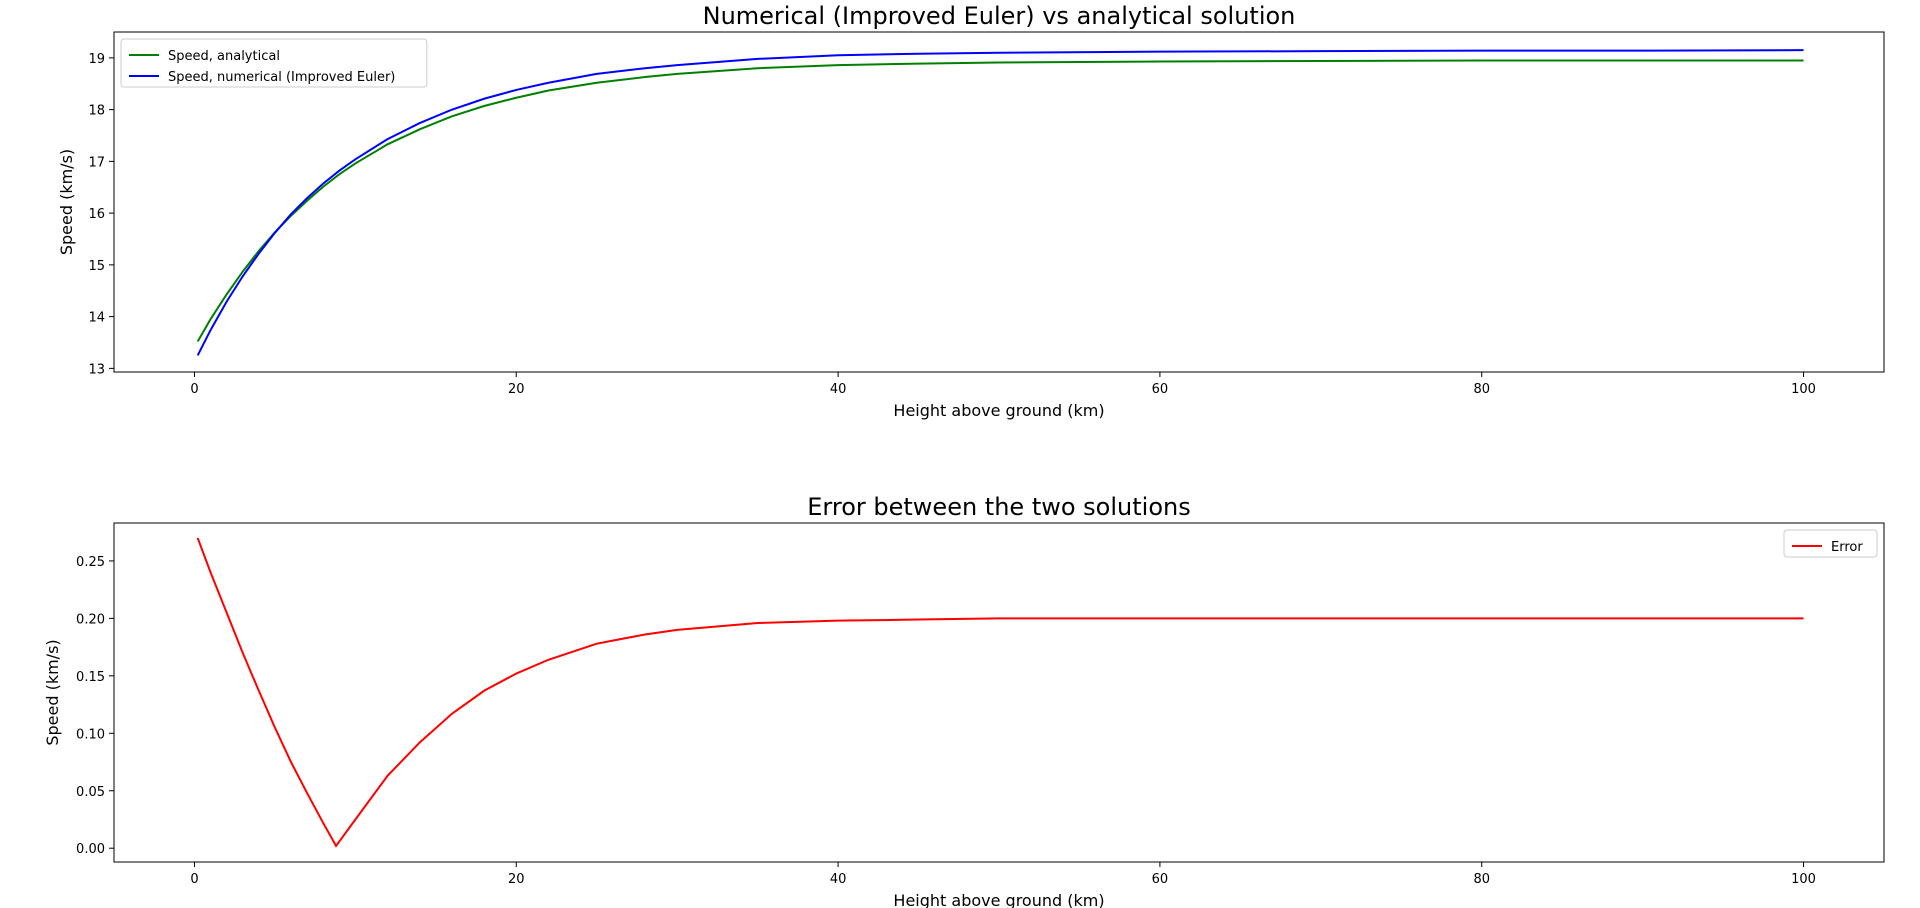 Image resolution: width=1920 pixels, height=908 pixels. What do you see at coordinates (96, 318) in the screenshot?
I see `y-tick-label: 14` at bounding box center [96, 318].